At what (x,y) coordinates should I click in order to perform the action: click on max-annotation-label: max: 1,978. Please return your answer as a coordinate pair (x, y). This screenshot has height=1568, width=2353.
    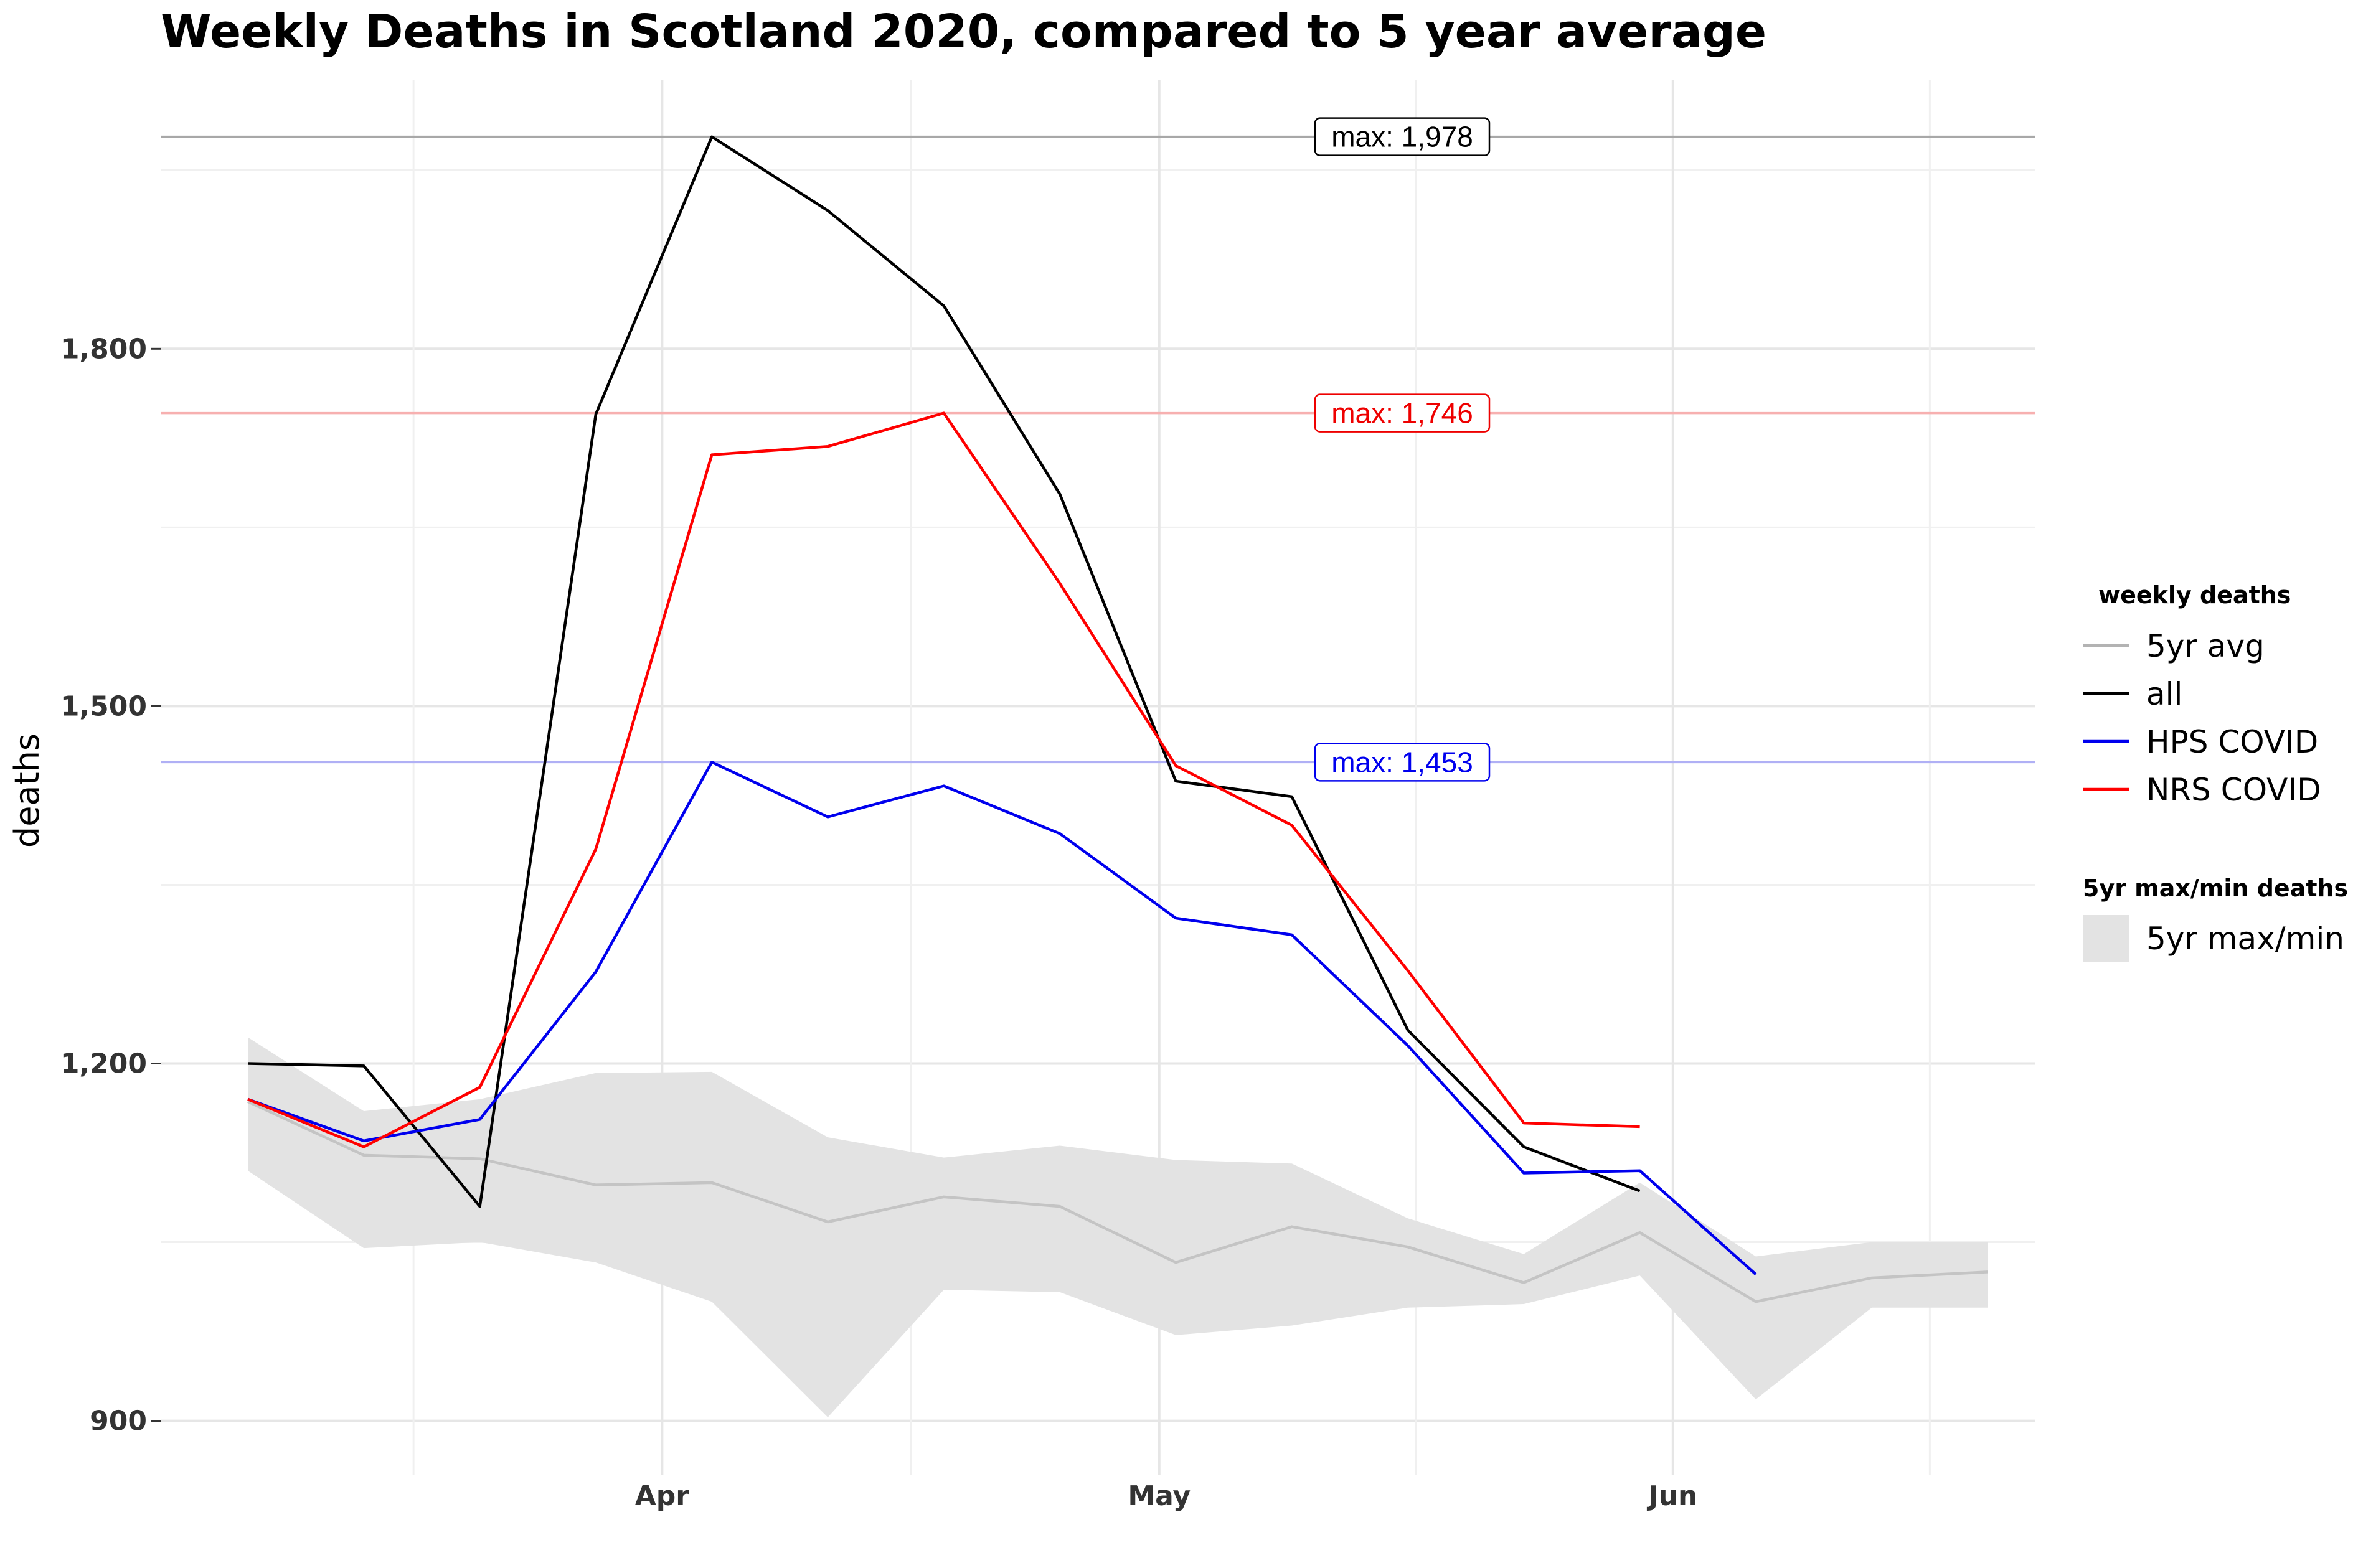
    Looking at the image, I should click on (1402, 137).